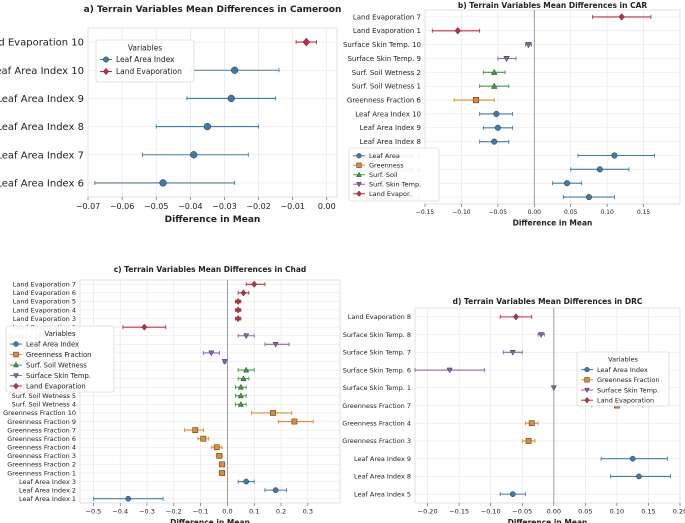 Image resolution: width=685 pixels, height=523 pixels. What do you see at coordinates (292, 206) in the screenshot?
I see `x-tick-label: −0.01` at bounding box center [292, 206].